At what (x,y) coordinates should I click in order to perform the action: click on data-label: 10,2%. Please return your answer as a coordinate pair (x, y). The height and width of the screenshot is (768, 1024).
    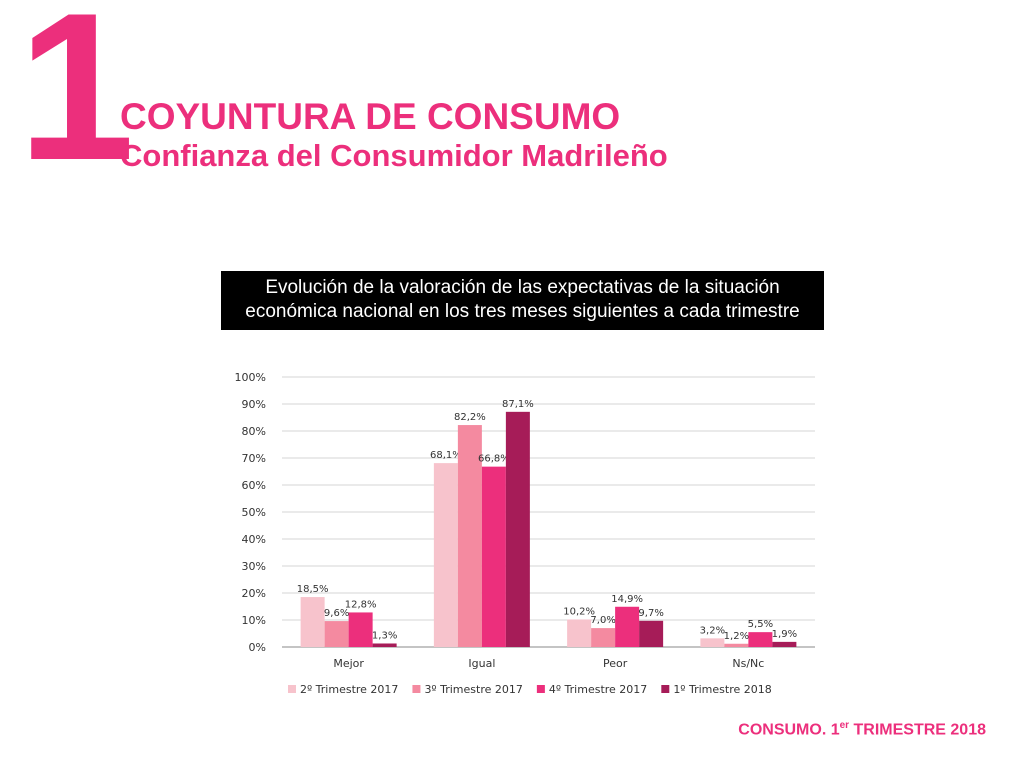
    Looking at the image, I should click on (579, 611).